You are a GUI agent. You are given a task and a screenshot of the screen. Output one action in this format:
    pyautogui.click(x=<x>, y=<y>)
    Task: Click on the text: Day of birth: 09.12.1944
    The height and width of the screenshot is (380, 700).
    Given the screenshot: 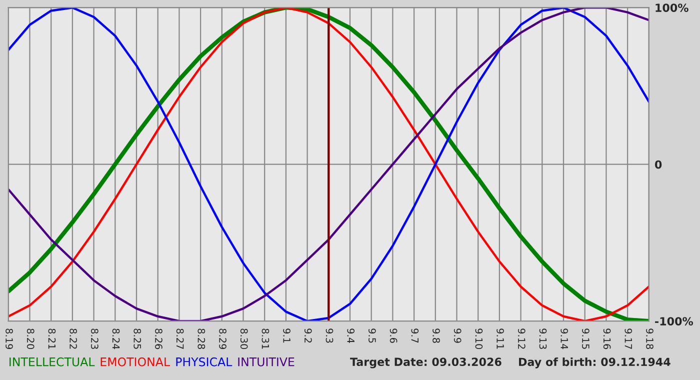 What is the action you would take?
    pyautogui.click(x=594, y=362)
    